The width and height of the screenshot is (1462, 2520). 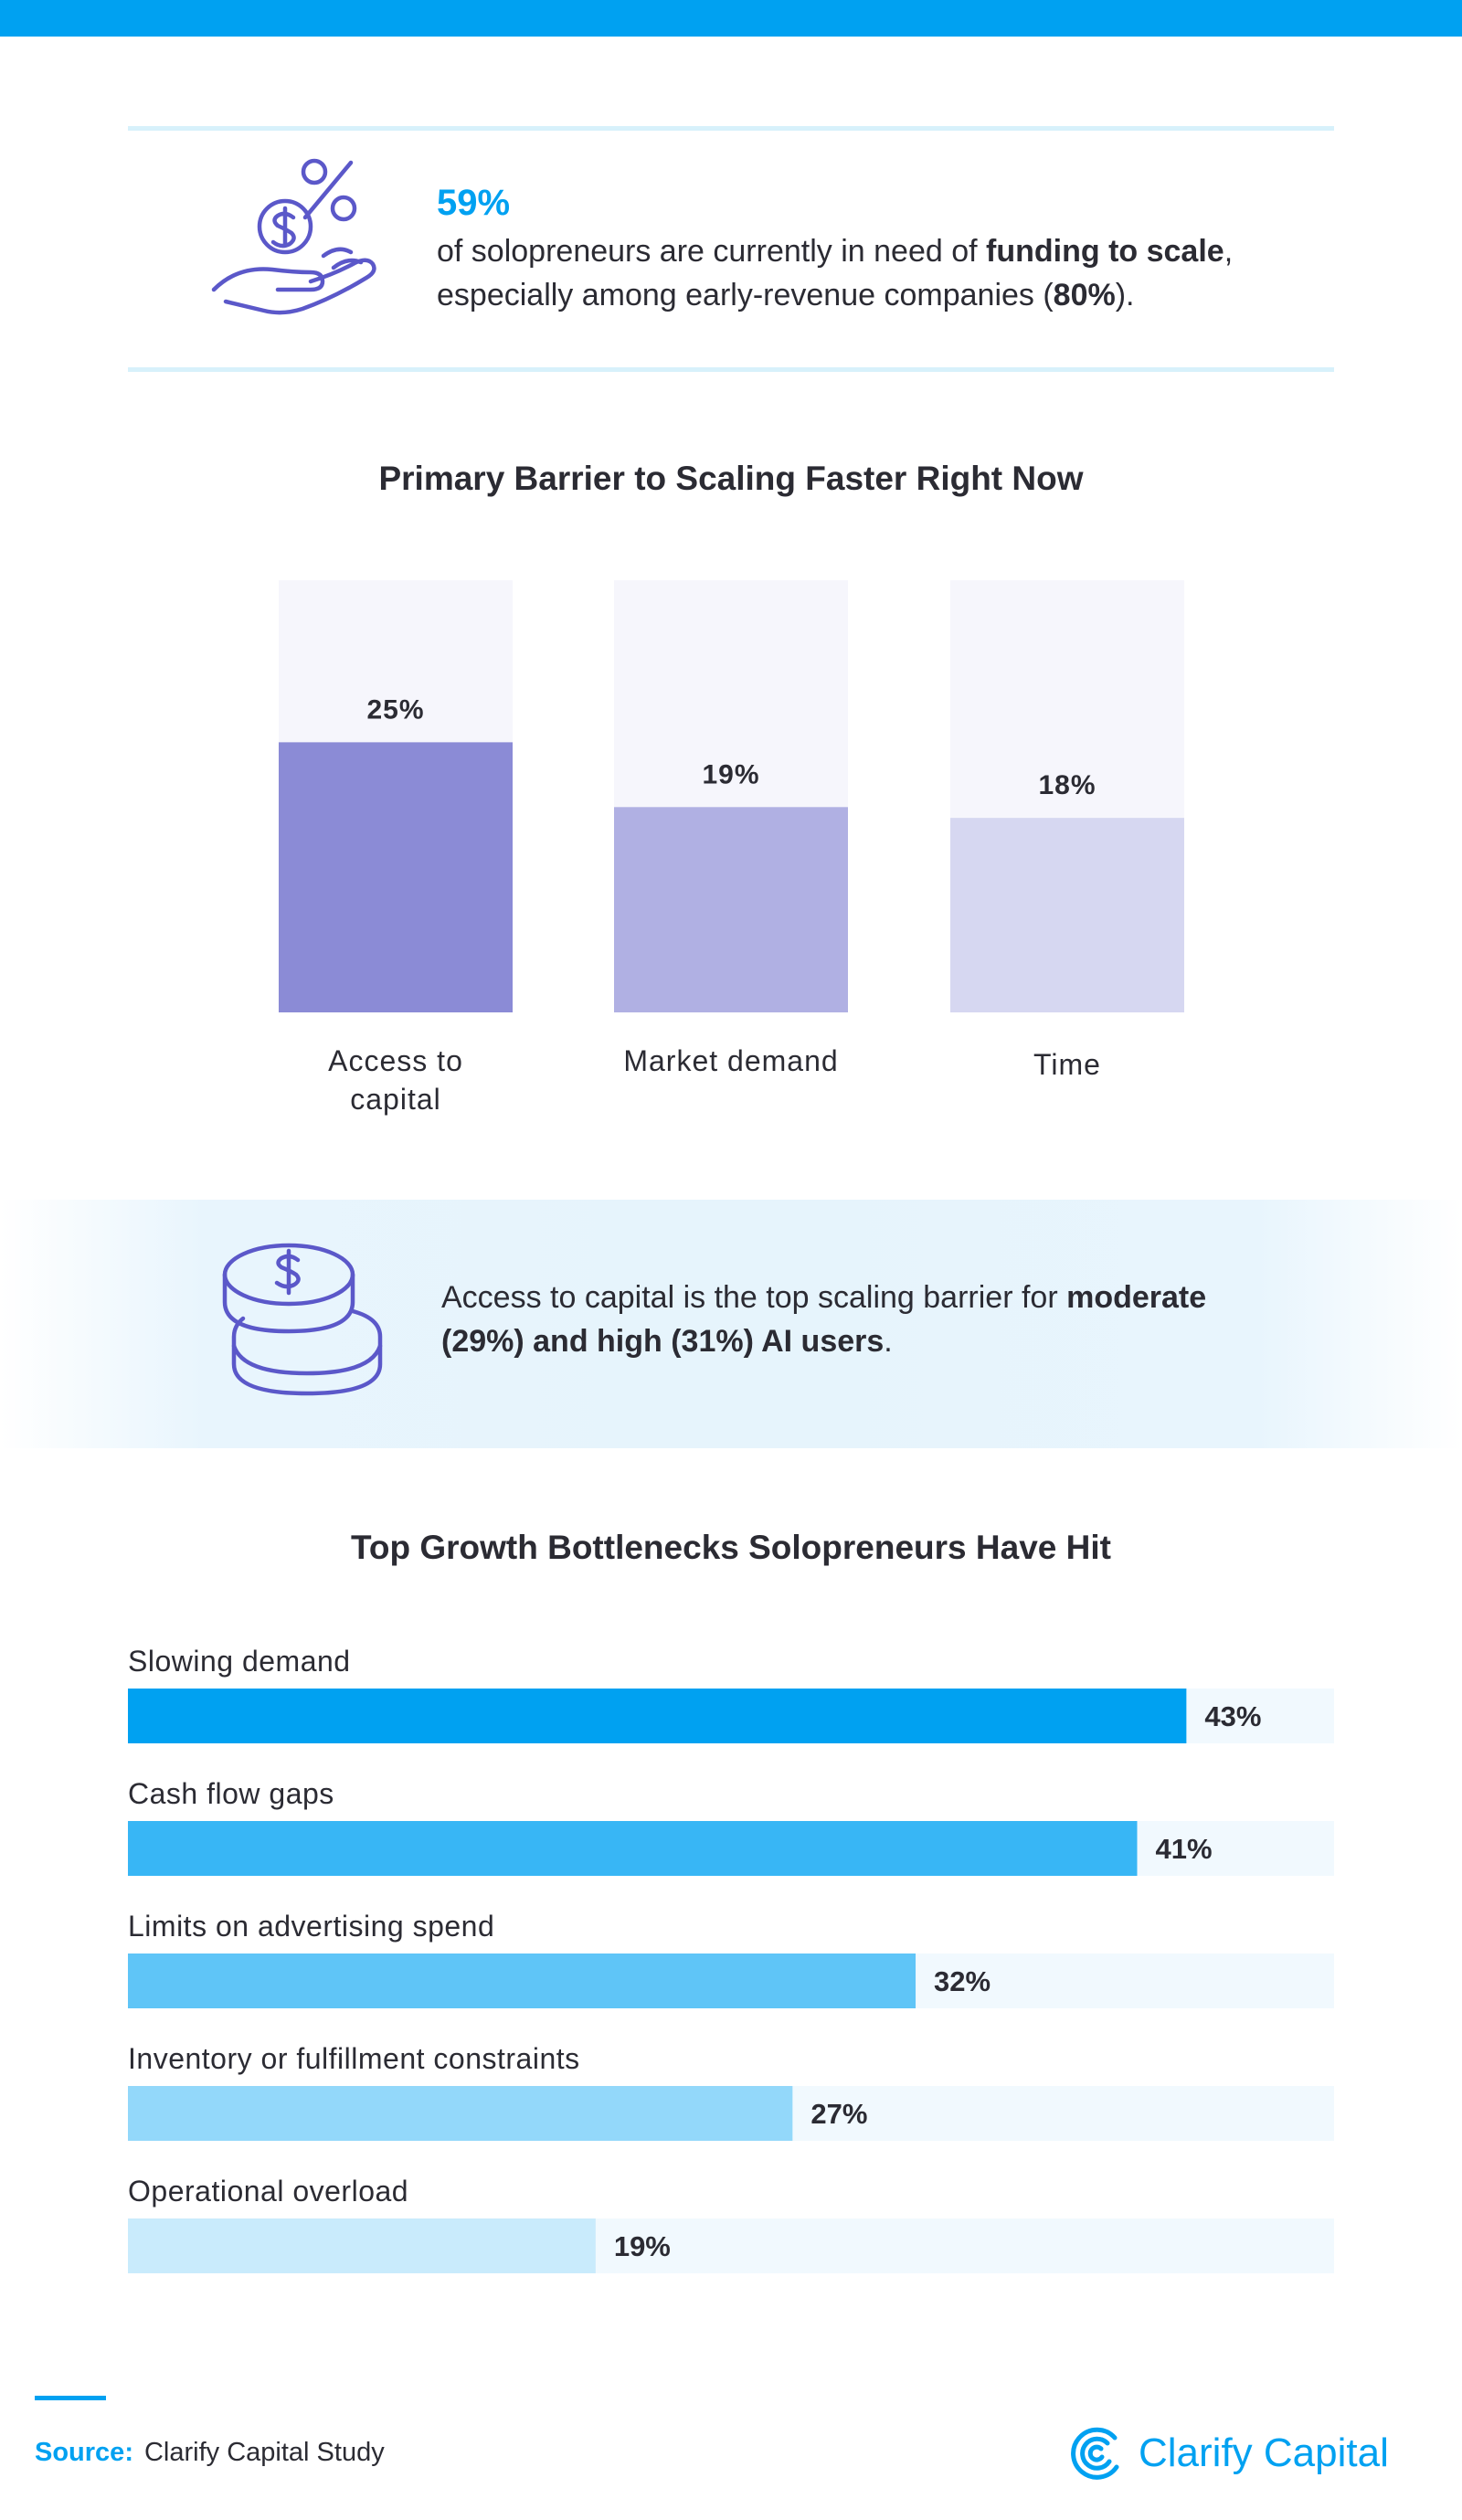 I want to click on callout-text-part: ., so click(x=888, y=1341).